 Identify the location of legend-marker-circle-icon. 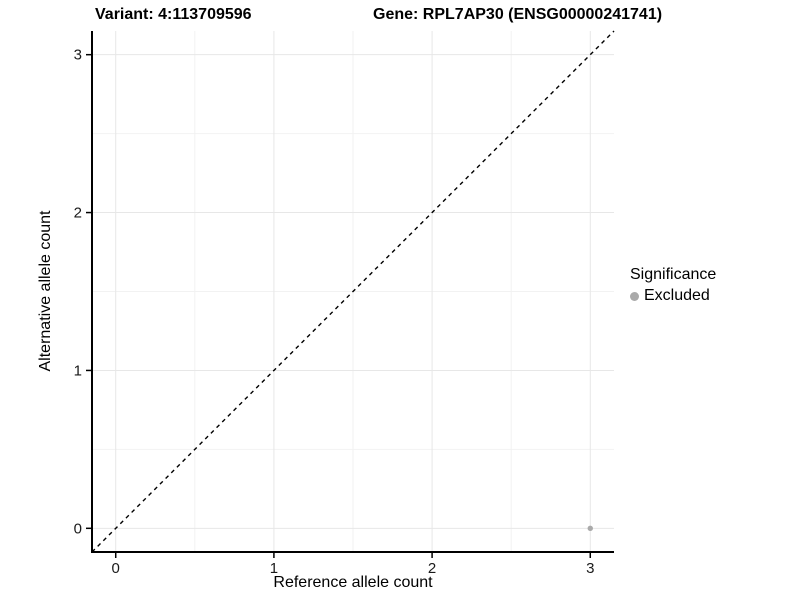
(634, 296).